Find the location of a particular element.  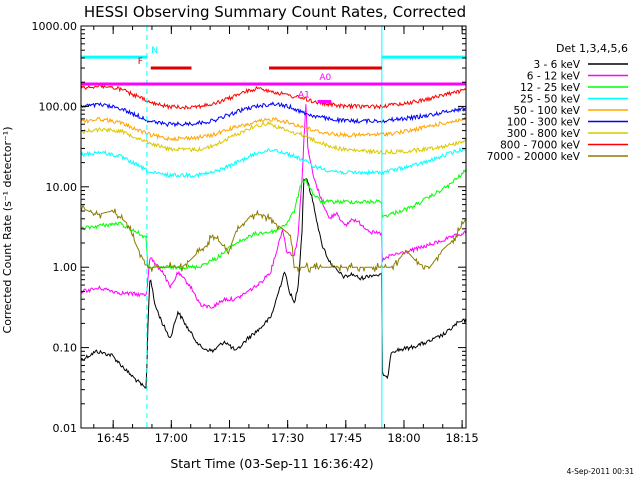

y-tick-label: 1.00 is located at coordinates (65, 267).